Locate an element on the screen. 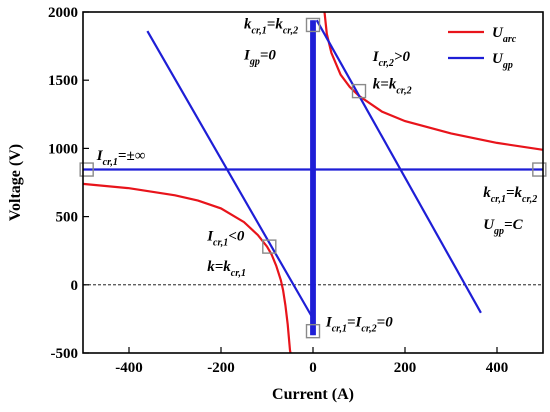 Image resolution: width=550 pixels, height=412 pixels. legend-label-arc: Uarc is located at coordinates (504, 35).